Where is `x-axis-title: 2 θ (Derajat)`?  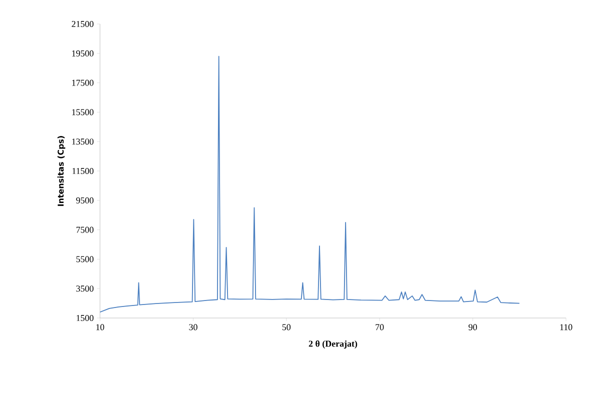
x-axis-title: 2 θ (Derajat) is located at coordinates (333, 344).